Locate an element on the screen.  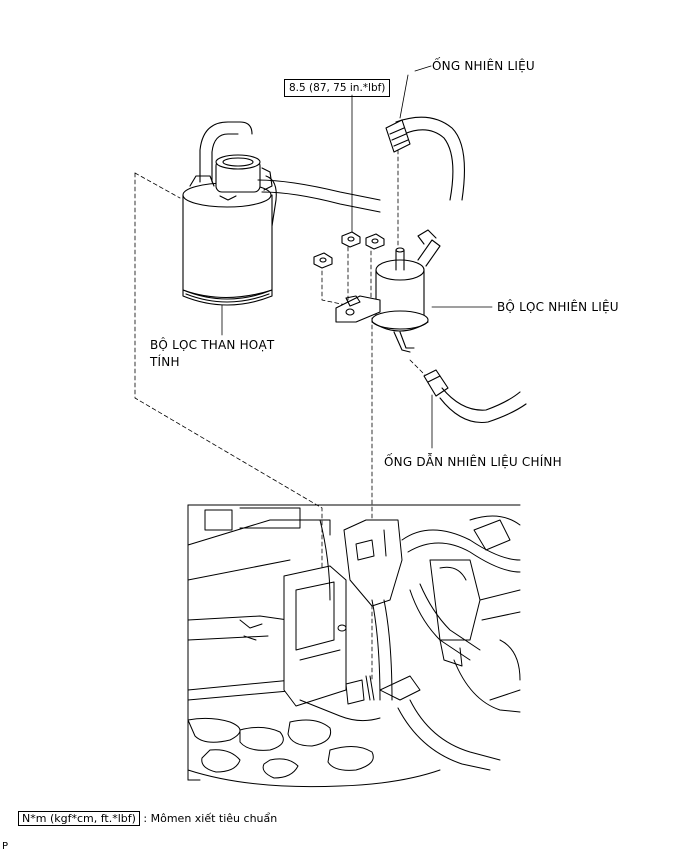
fuel-hose-label: ỐNG NHIÊN LIỆU is located at coordinates (483, 66).